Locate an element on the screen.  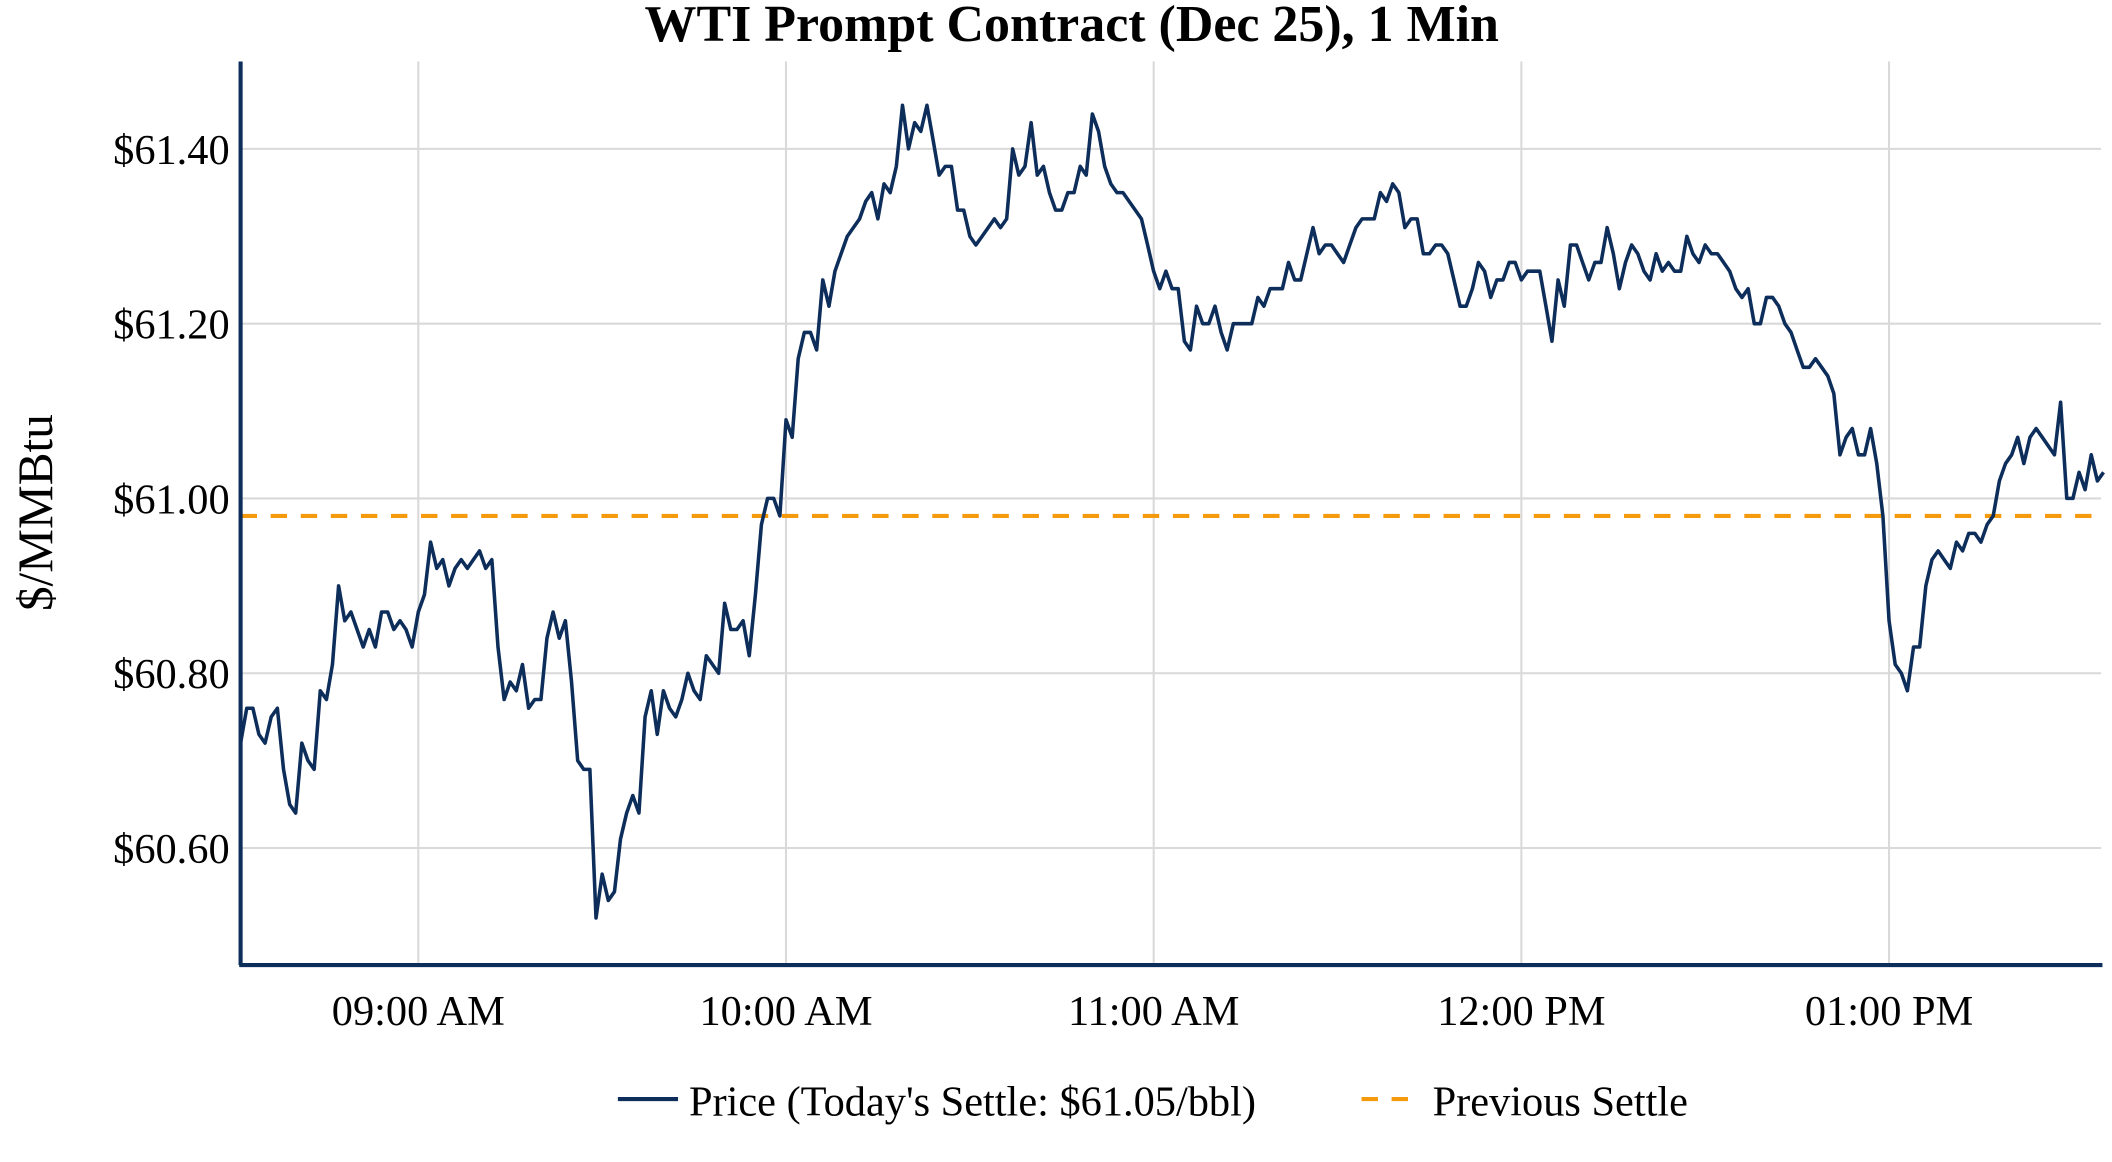
legend-price-label: Price (Today's Settle: $61.05/bbl) is located at coordinates (972, 1101).